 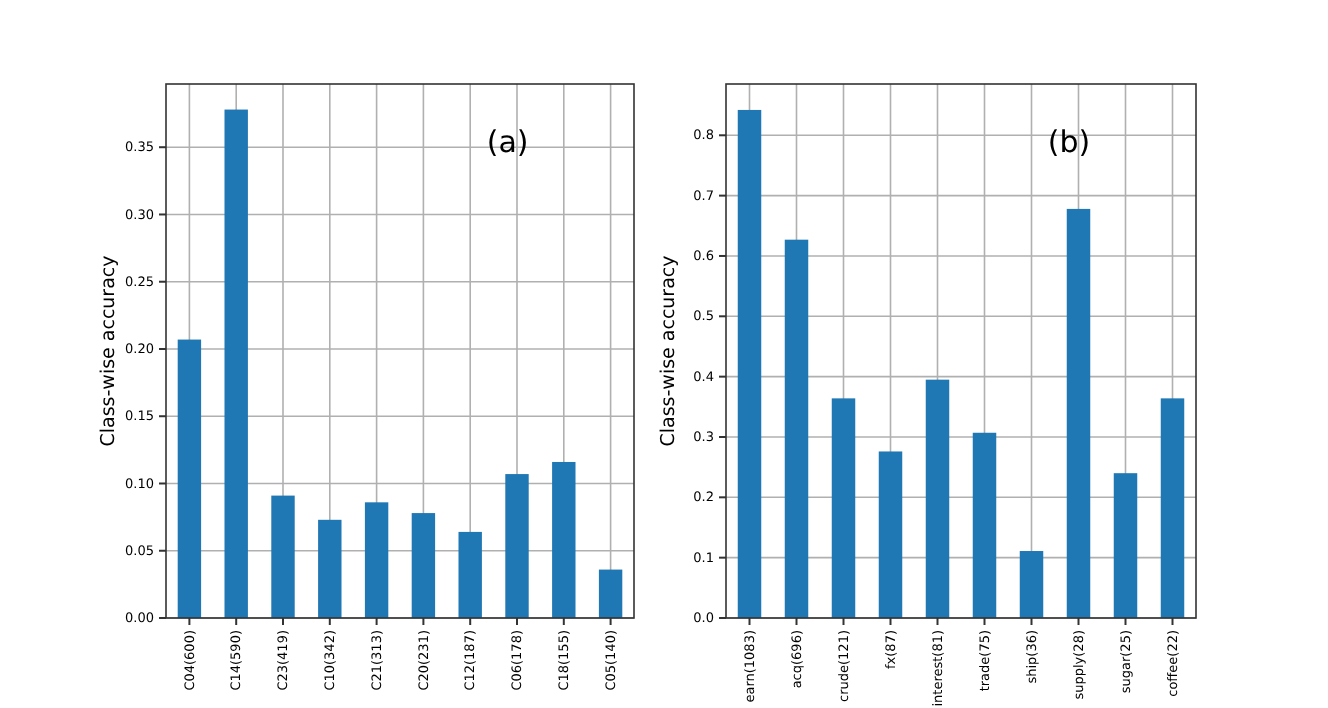 I want to click on annotation: (a), so click(x=507, y=142).